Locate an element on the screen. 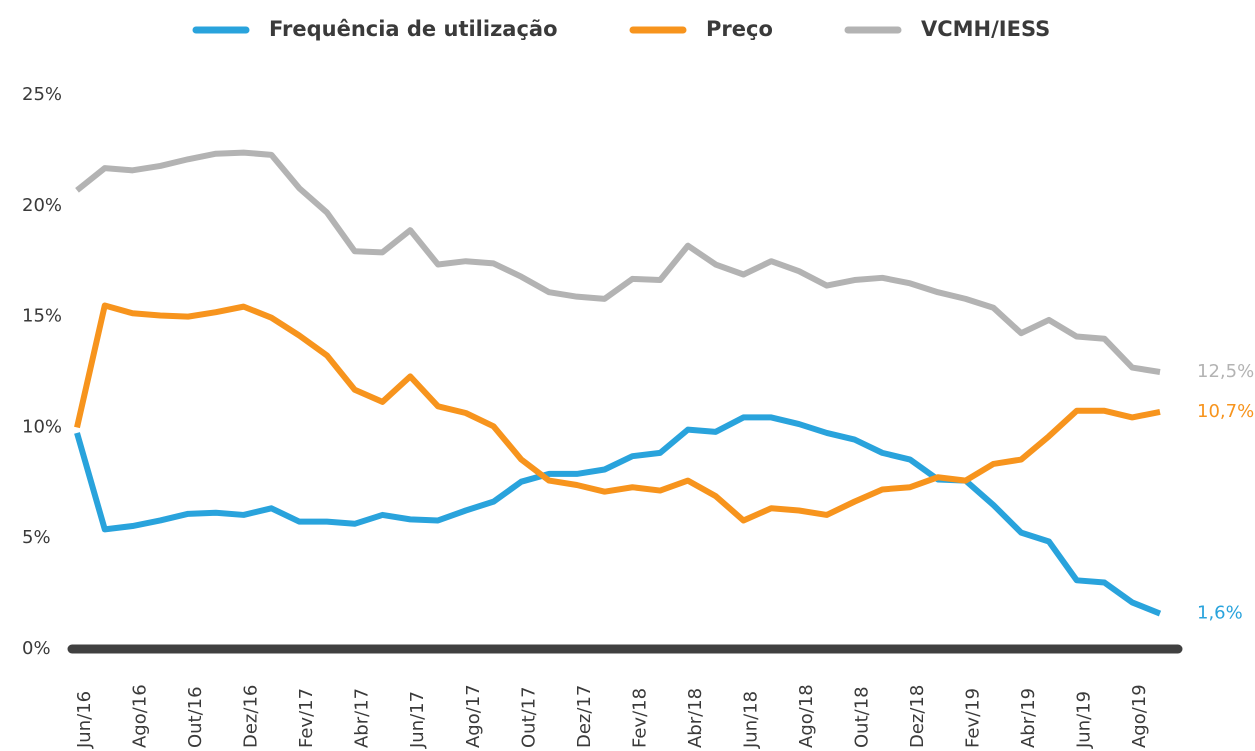 The image size is (1255, 751). x-tick-label: Dez/18 is located at coordinates (917, 716).